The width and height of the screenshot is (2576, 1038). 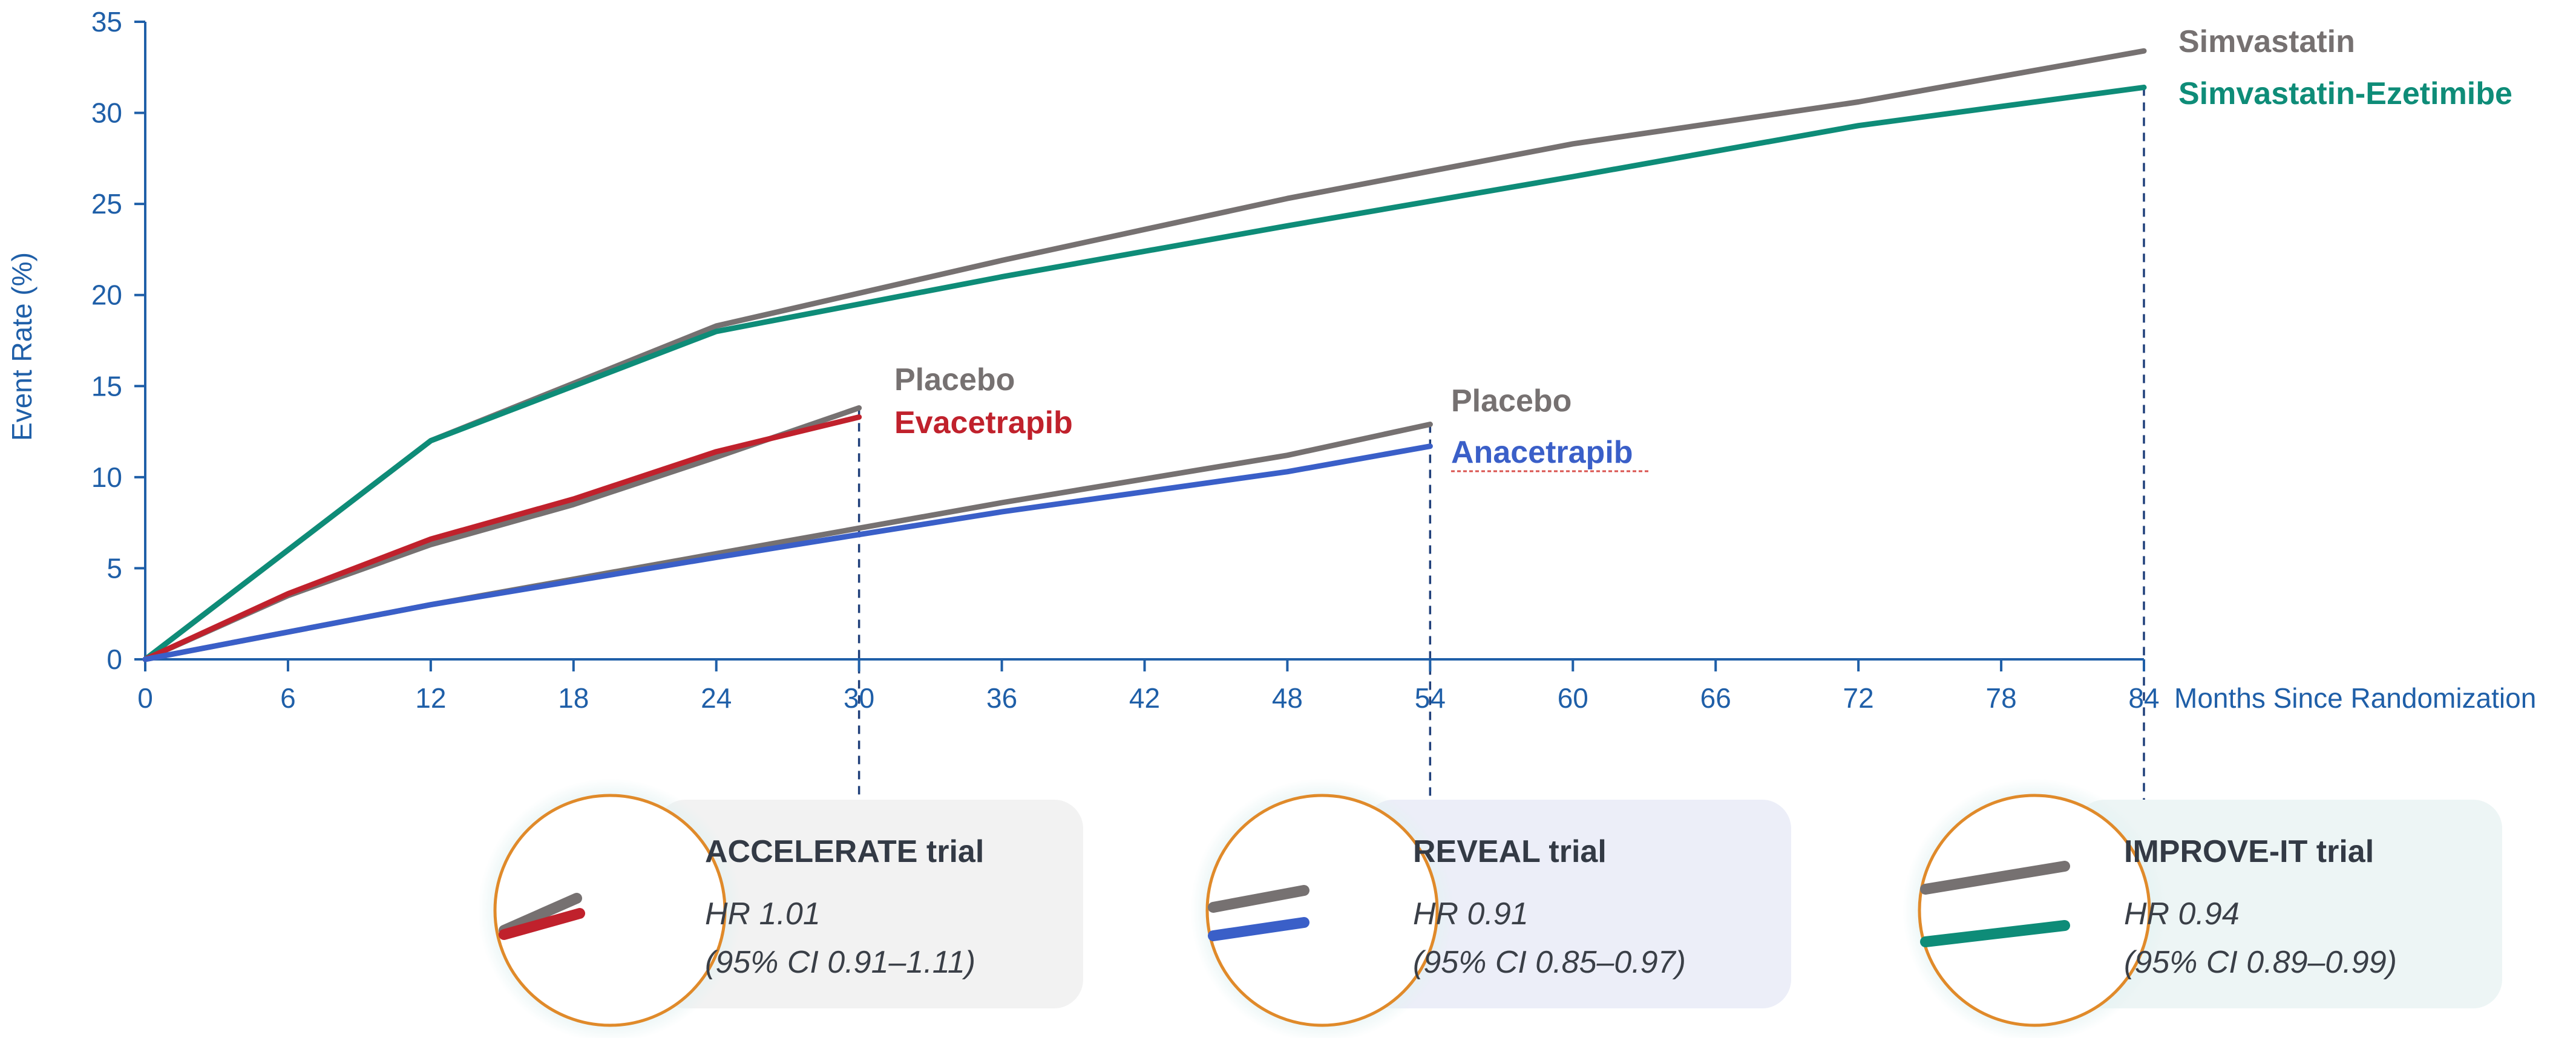 What do you see at coordinates (430, 698) in the screenshot?
I see `x-tick-label: 12` at bounding box center [430, 698].